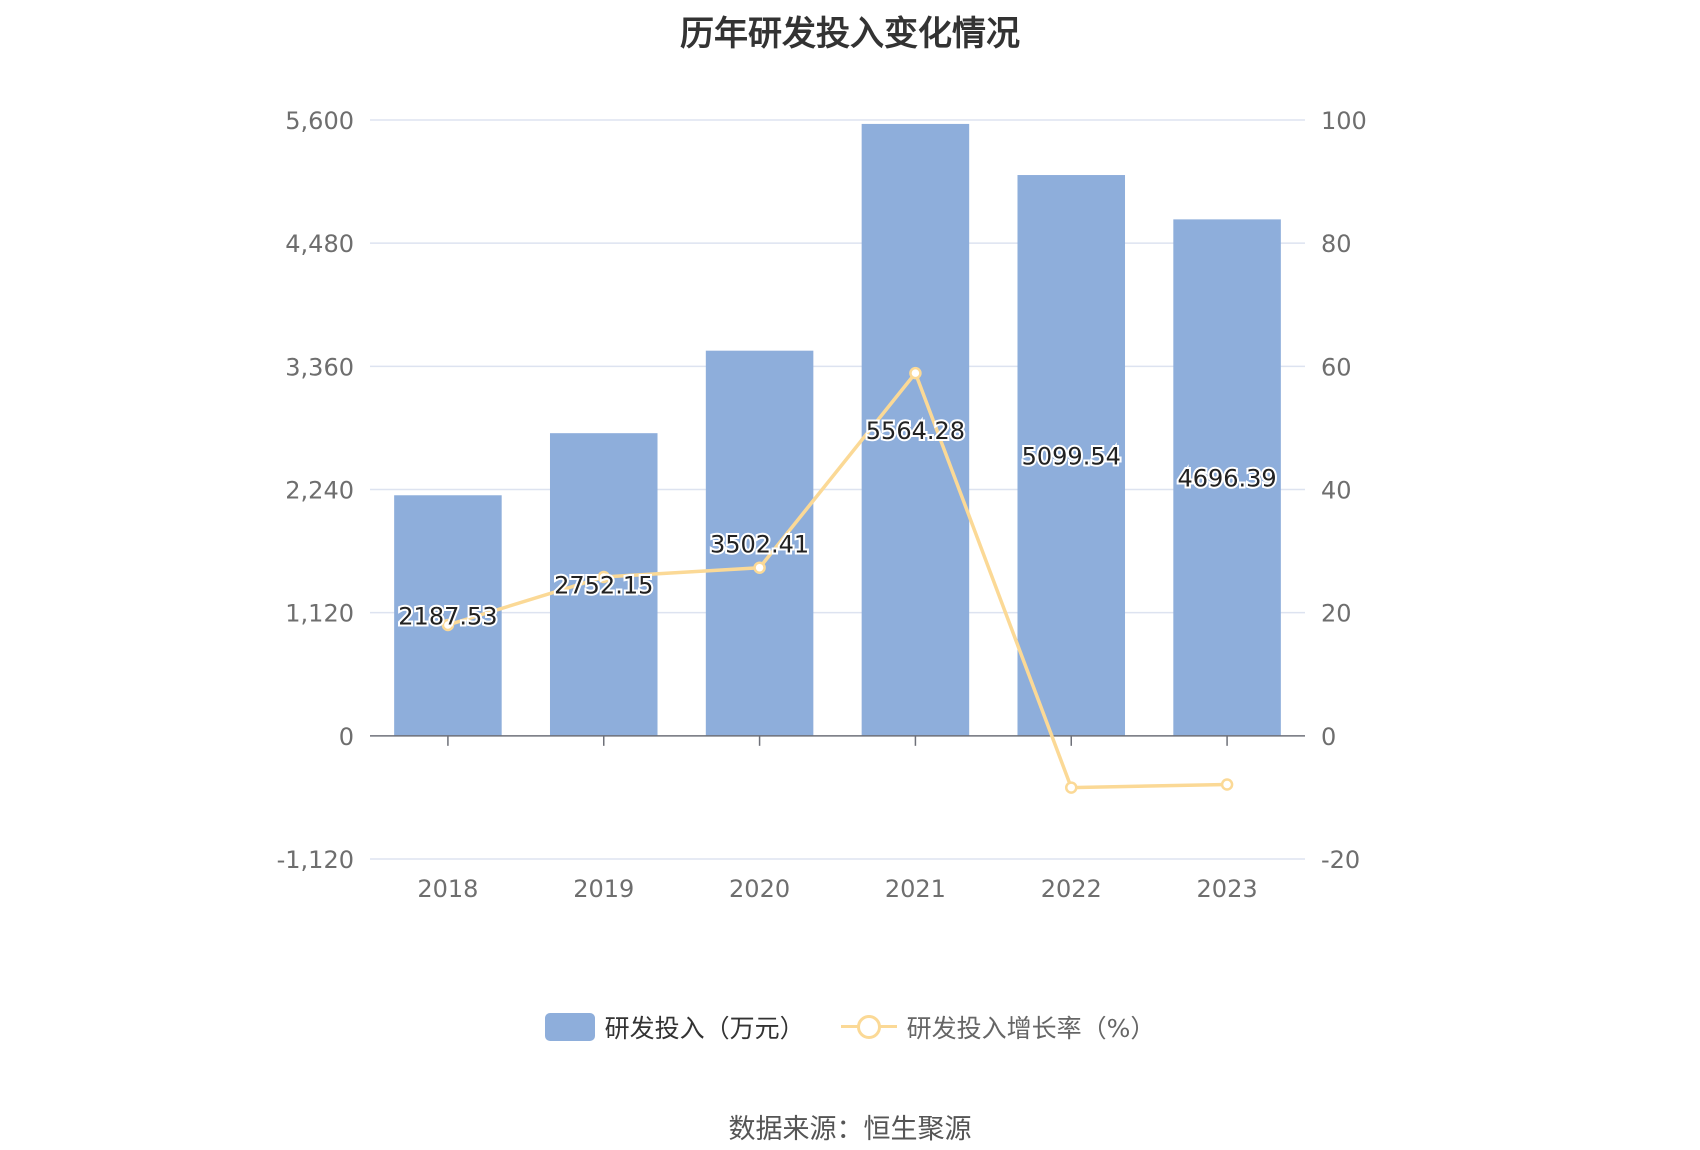 This screenshot has height=1150, width=1700. I want to click on legend-item-growth-rate: 研发投入增长率（%）, so click(998, 1027).